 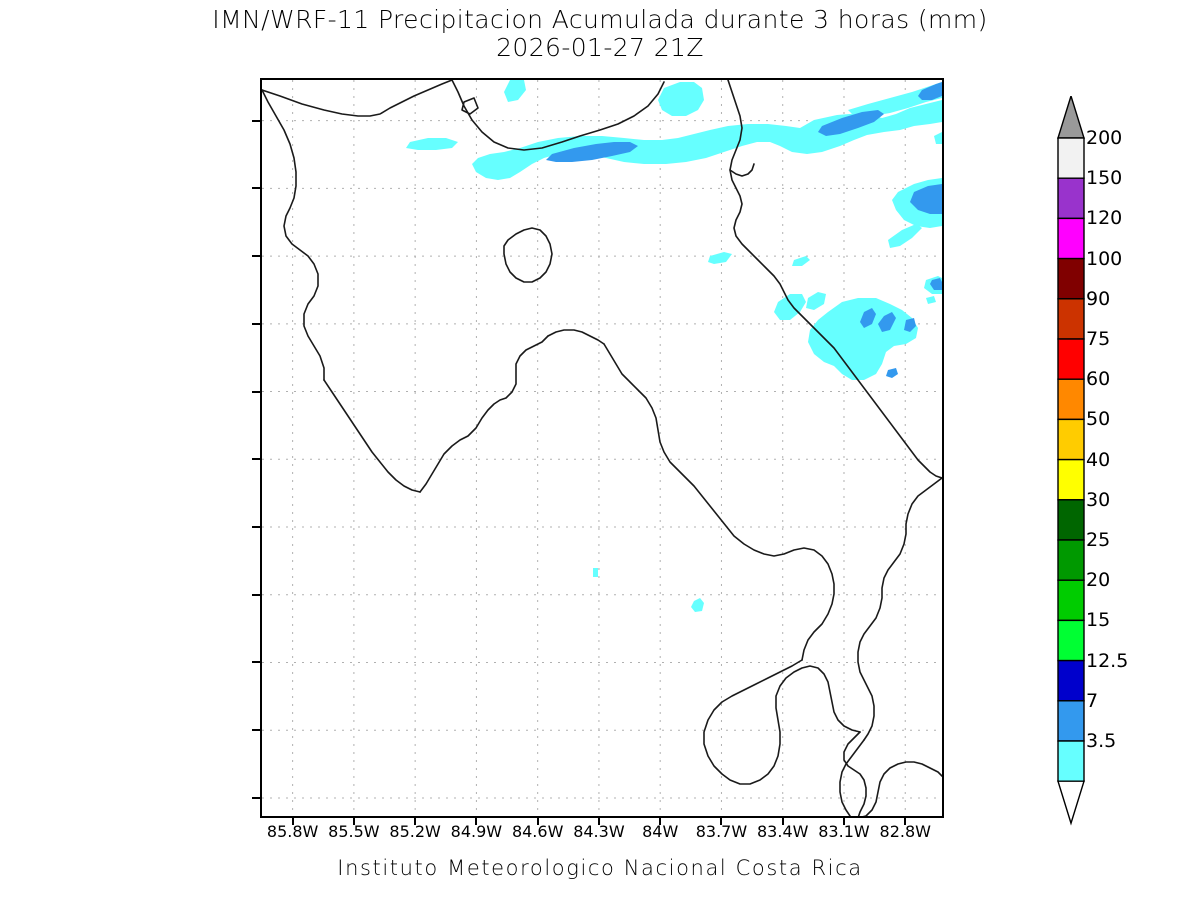 What do you see at coordinates (931, 300) in the screenshot?
I see `precip-region-east-tiny` at bounding box center [931, 300].